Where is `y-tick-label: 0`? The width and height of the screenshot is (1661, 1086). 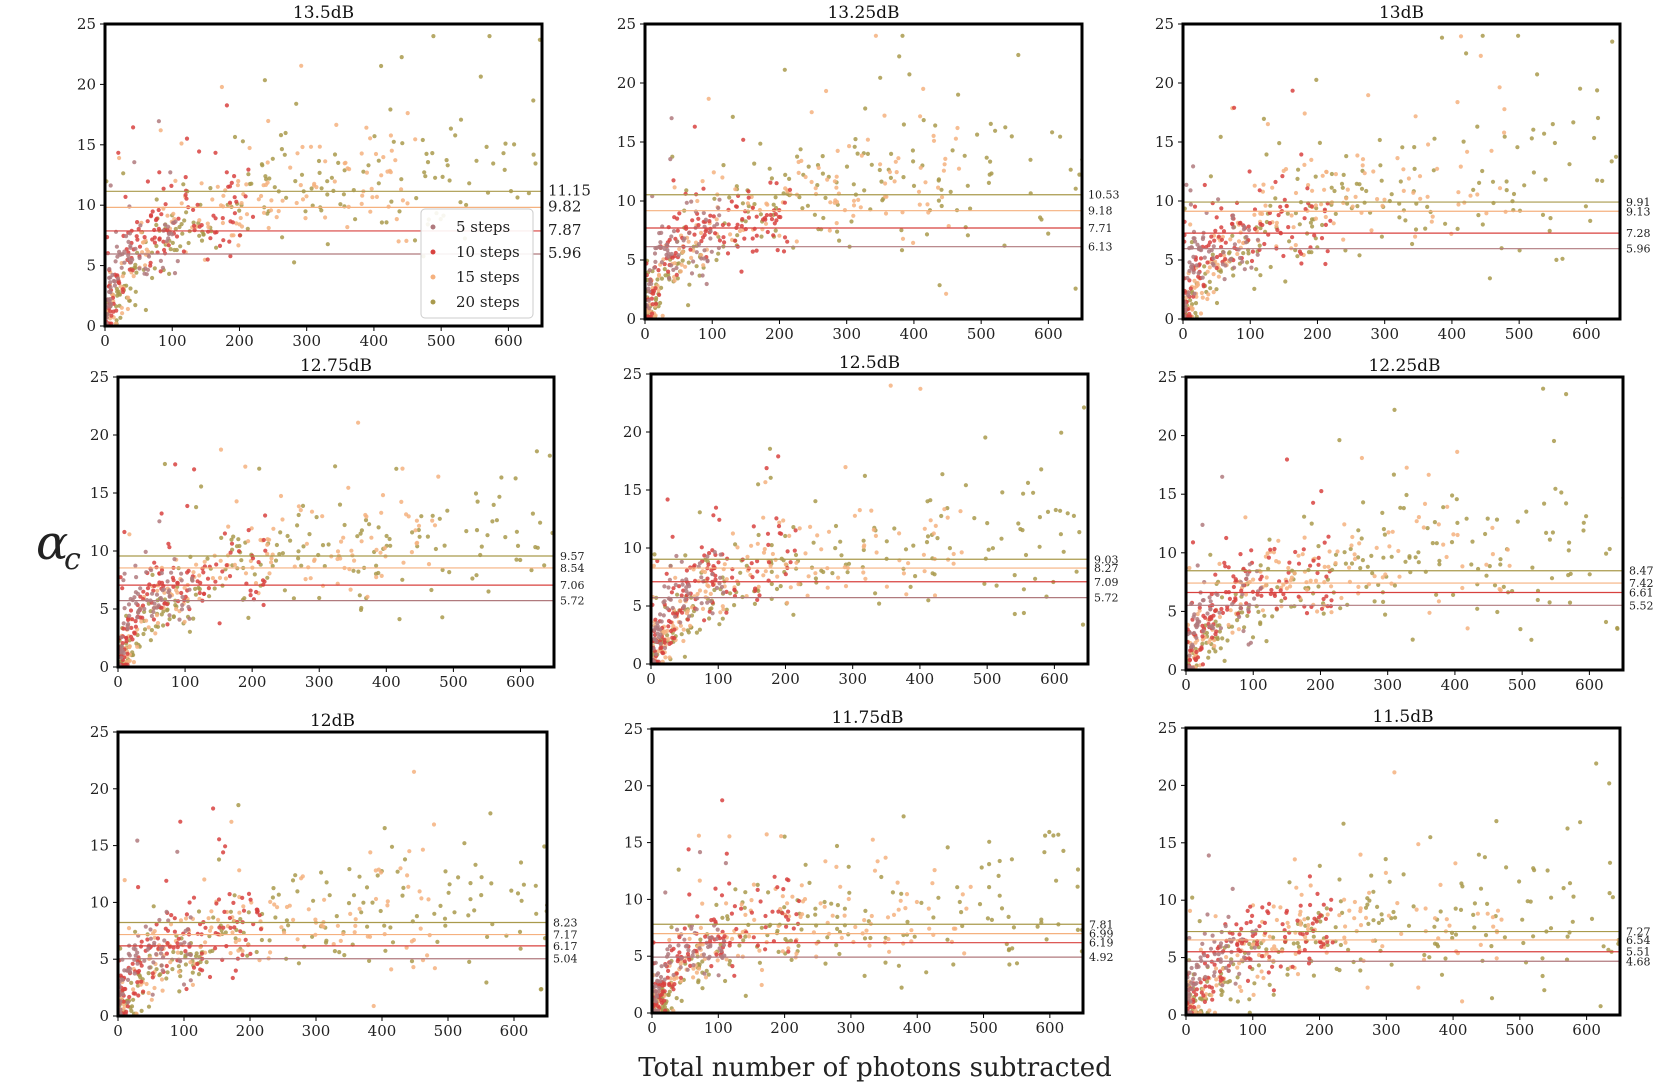 y-tick-label: 0 is located at coordinates (104, 667).